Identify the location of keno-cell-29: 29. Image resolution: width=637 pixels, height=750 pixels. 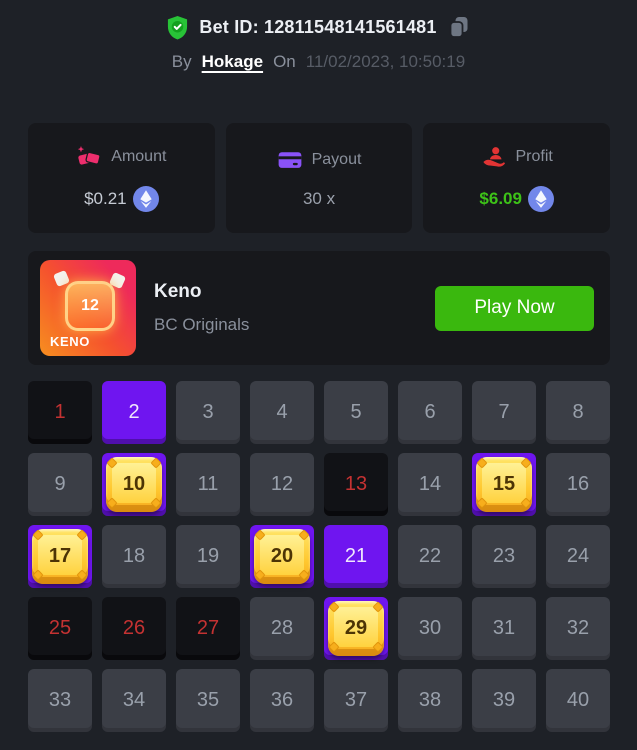
(356, 628).